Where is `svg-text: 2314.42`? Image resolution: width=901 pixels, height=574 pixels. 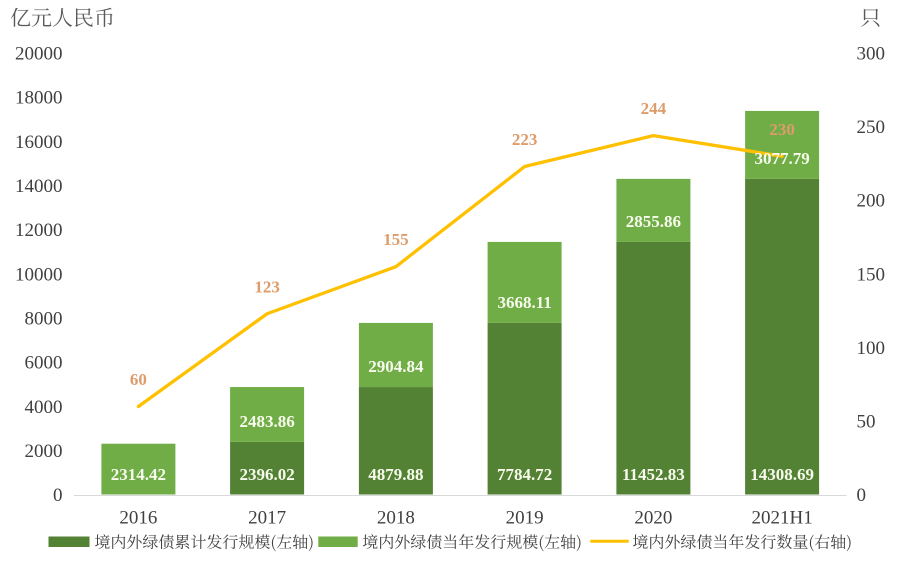
svg-text: 2314.42 is located at coordinates (138, 474).